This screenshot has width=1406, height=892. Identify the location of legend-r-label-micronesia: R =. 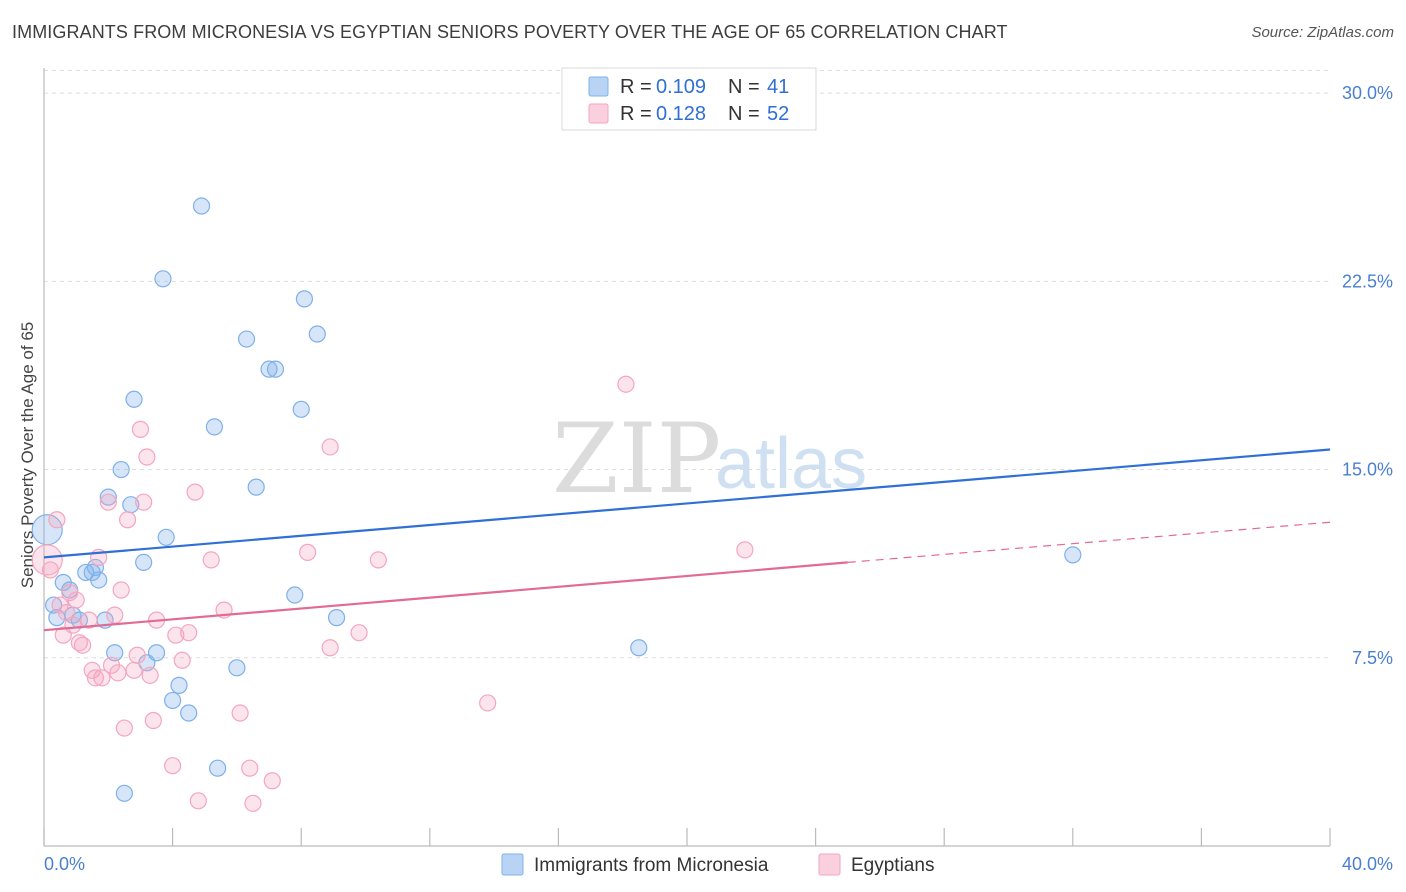
(636, 87).